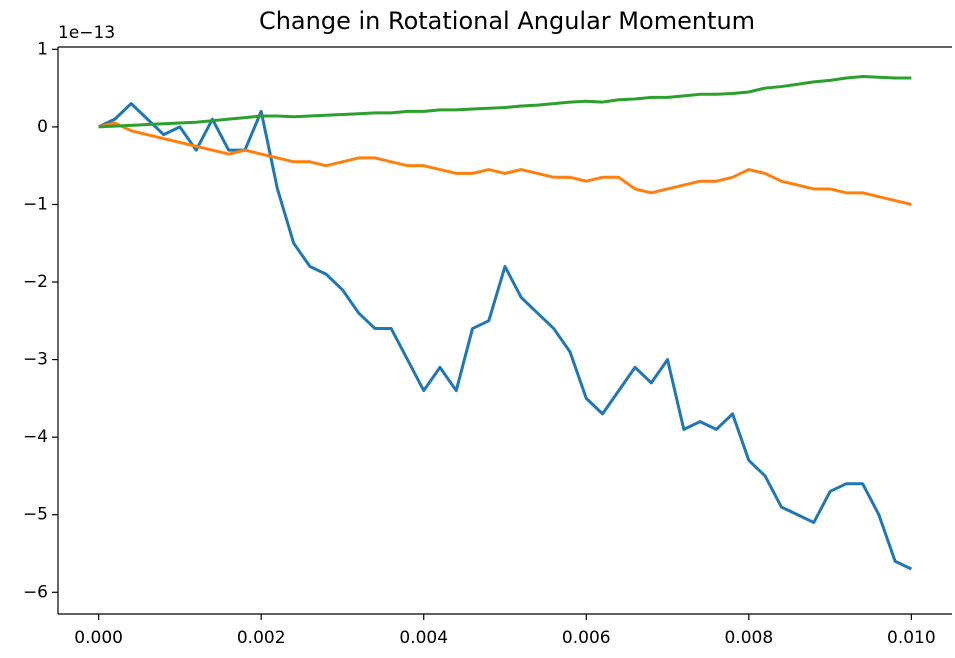  Describe the element at coordinates (42, 49) in the screenshot. I see `y-tick-label: 1` at that location.